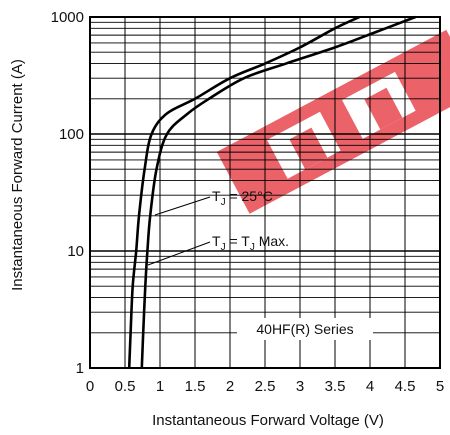  I want to click on model-label-bg, so click(305, 329).